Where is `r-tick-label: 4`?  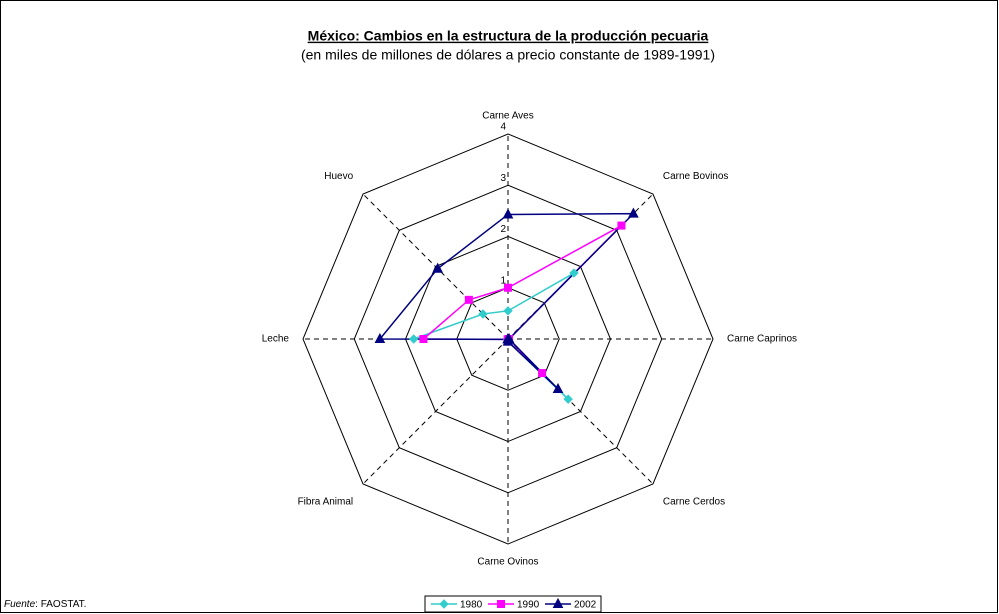
r-tick-label: 4 is located at coordinates (503, 127).